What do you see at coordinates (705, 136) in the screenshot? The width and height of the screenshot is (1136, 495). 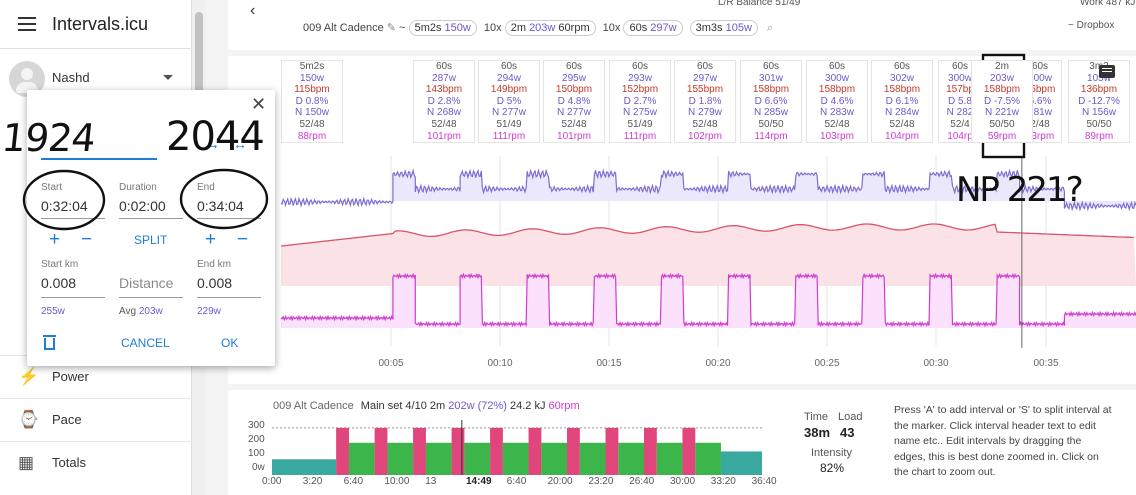 I see `interval-rpm: 102rpm` at bounding box center [705, 136].